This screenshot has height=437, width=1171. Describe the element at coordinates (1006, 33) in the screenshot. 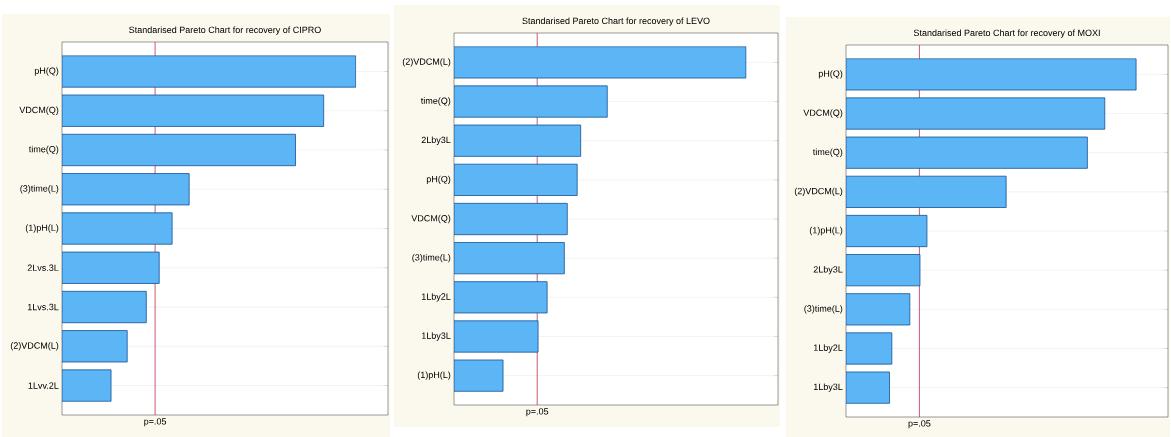

I see `chart-title: Standarised Pareto Chart for recovery of MOXI` at that location.